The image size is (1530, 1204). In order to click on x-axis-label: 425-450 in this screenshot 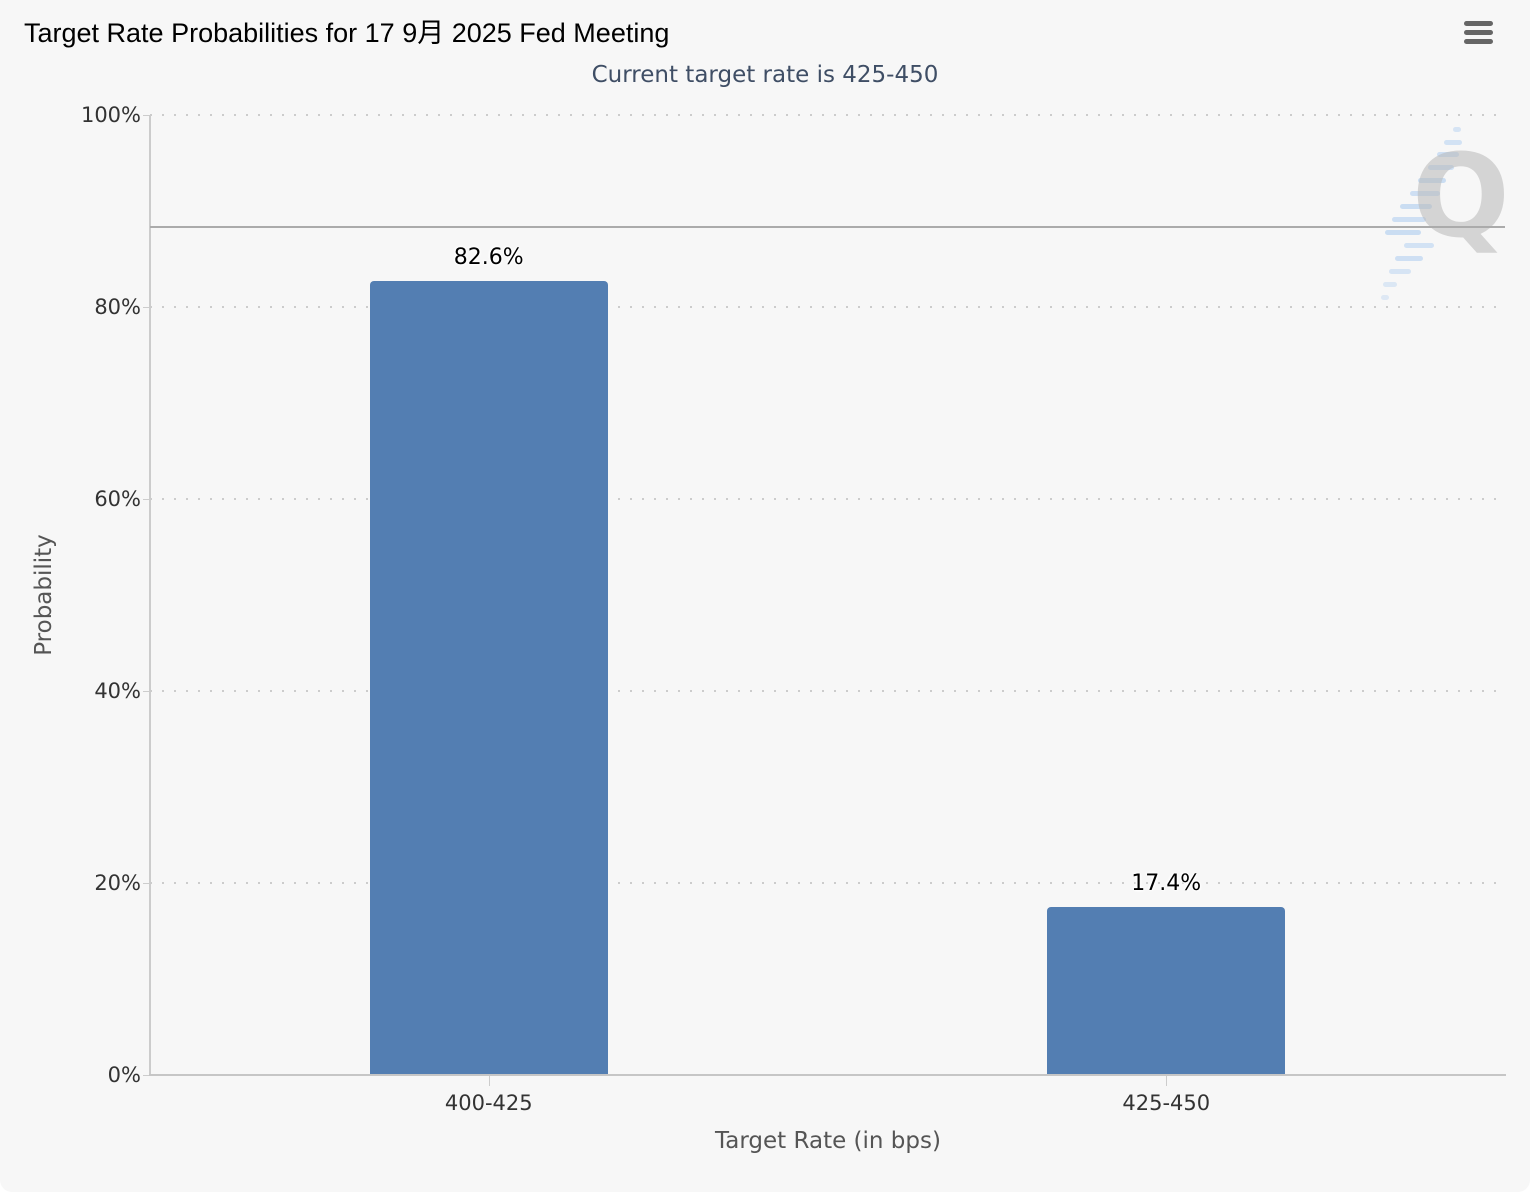, I will do `click(1166, 1103)`.